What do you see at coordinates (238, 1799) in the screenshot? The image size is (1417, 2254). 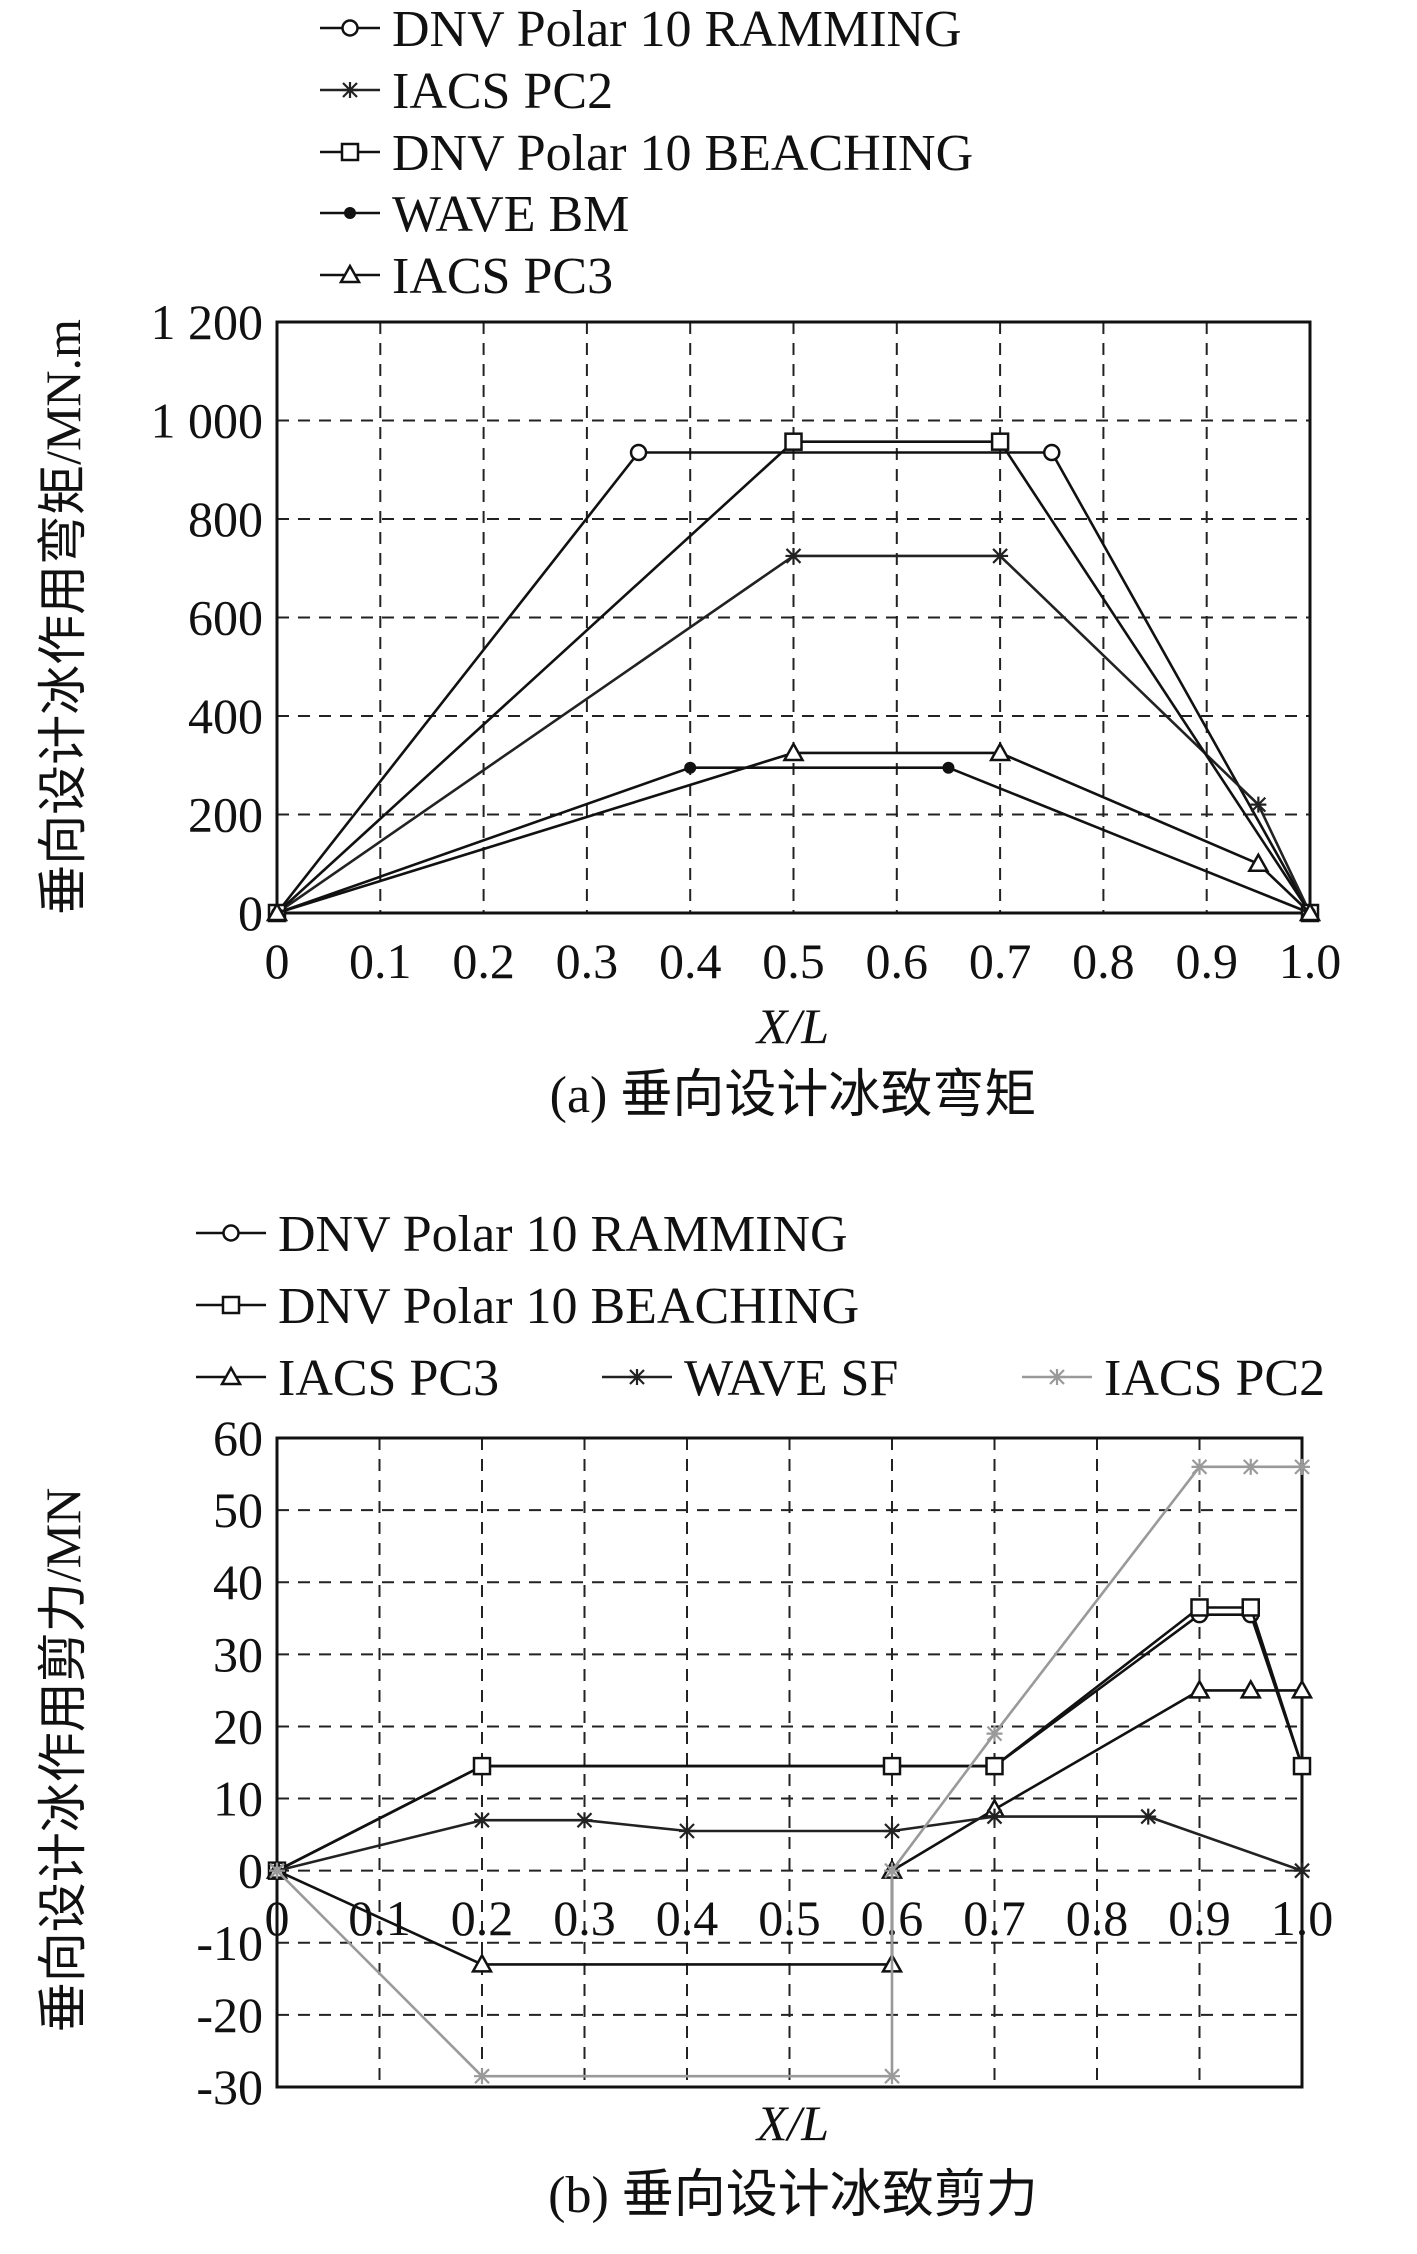 I see `y-tick-label: 10` at bounding box center [238, 1799].